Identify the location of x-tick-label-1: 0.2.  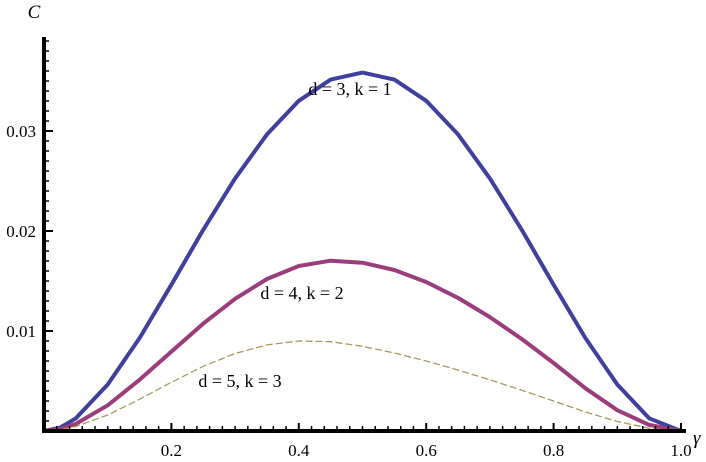
(171, 450).